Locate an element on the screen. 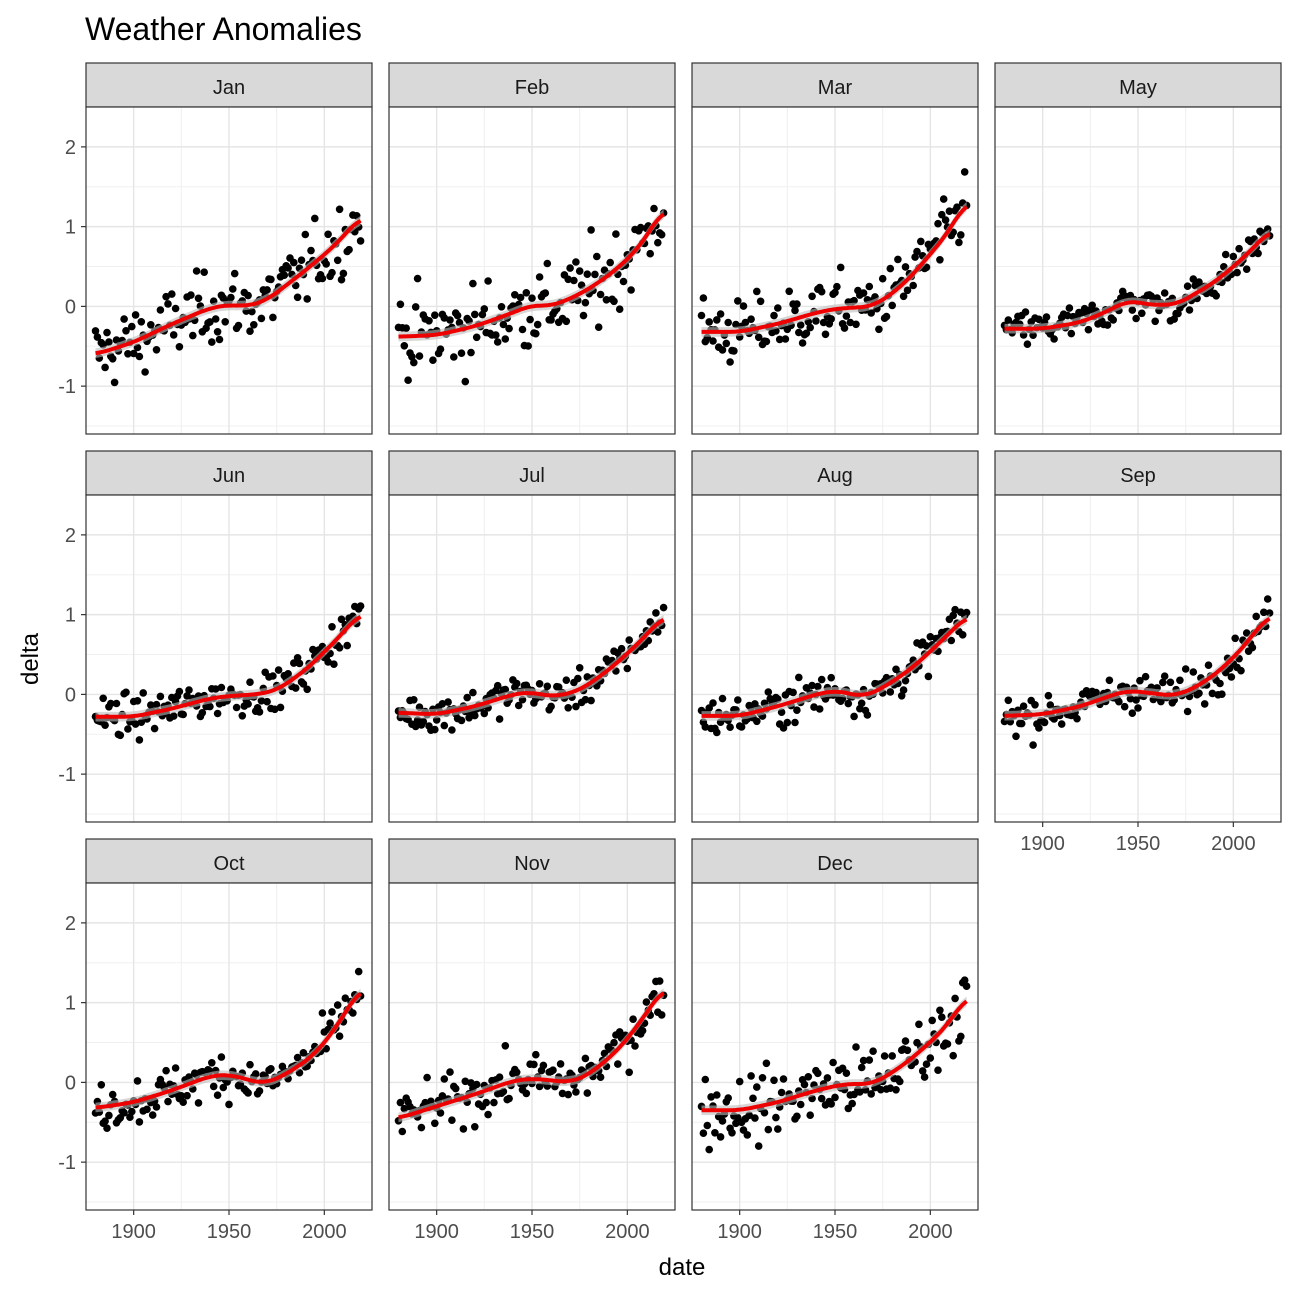 This screenshot has width=1296, height=1296. y-tick-label: 1 is located at coordinates (70, 616).